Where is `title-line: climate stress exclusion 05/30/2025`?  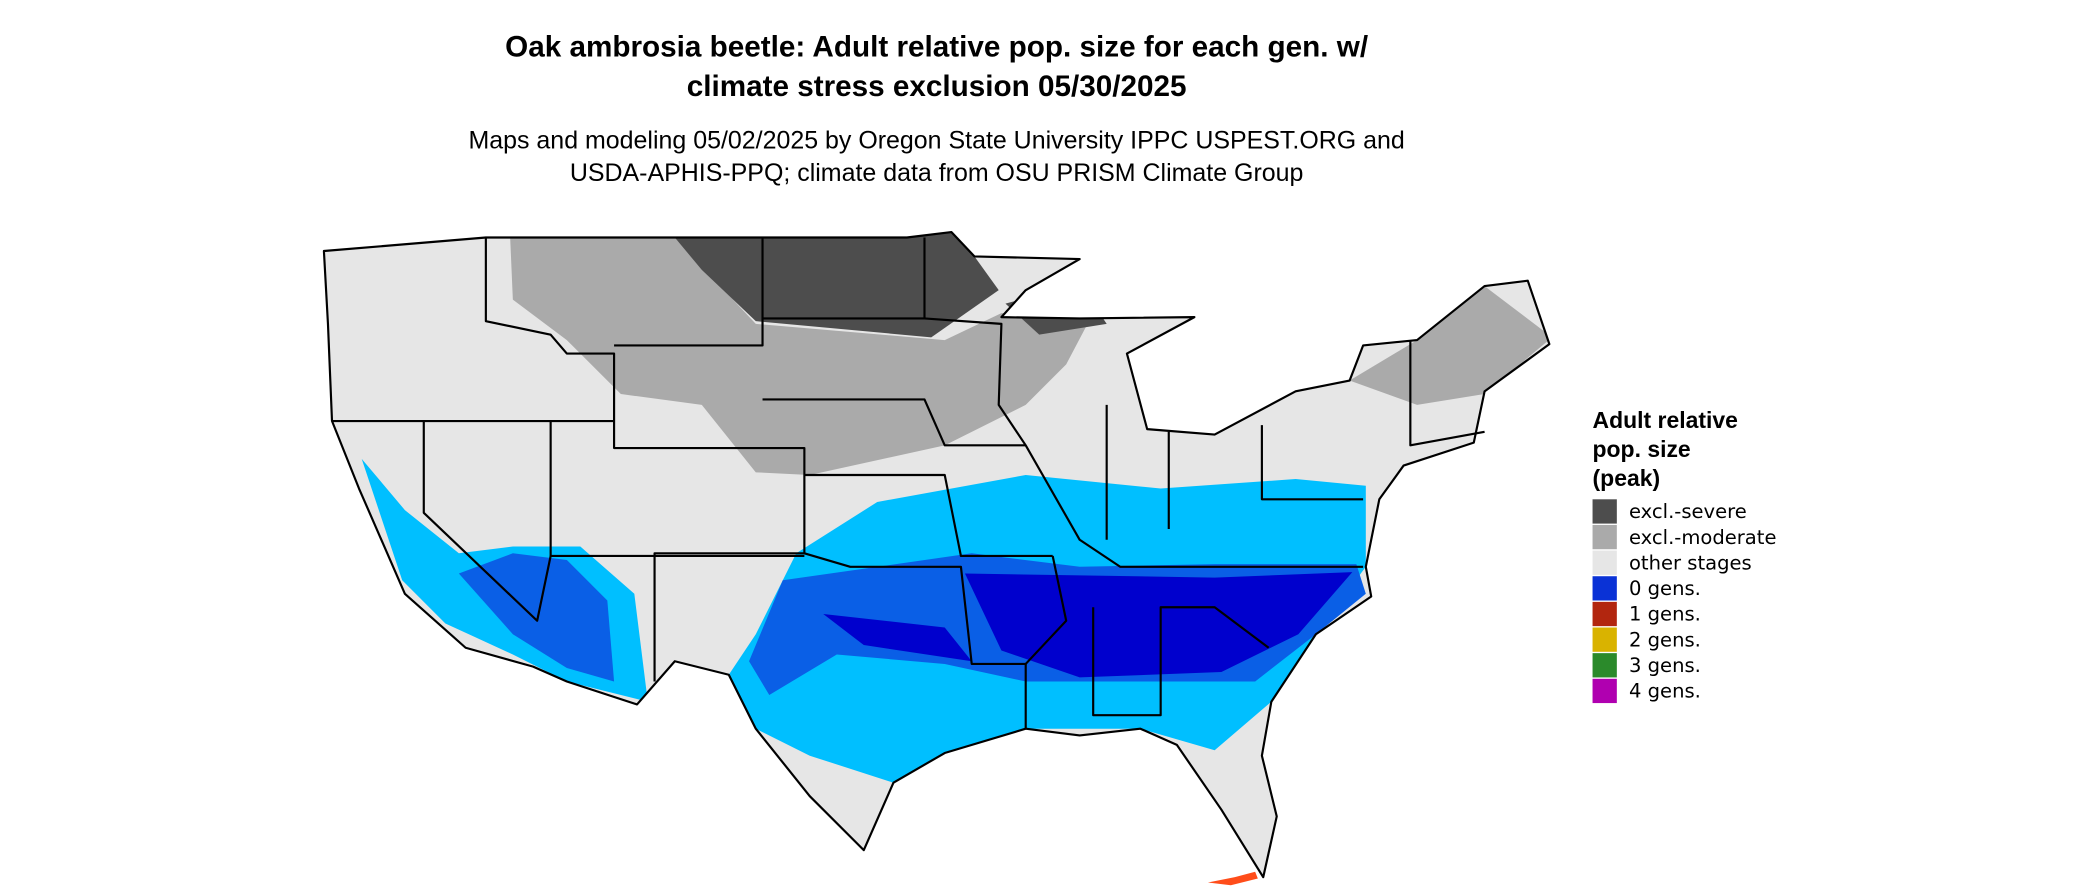 title-line: climate stress exclusion 05/30/2025 is located at coordinates (937, 86).